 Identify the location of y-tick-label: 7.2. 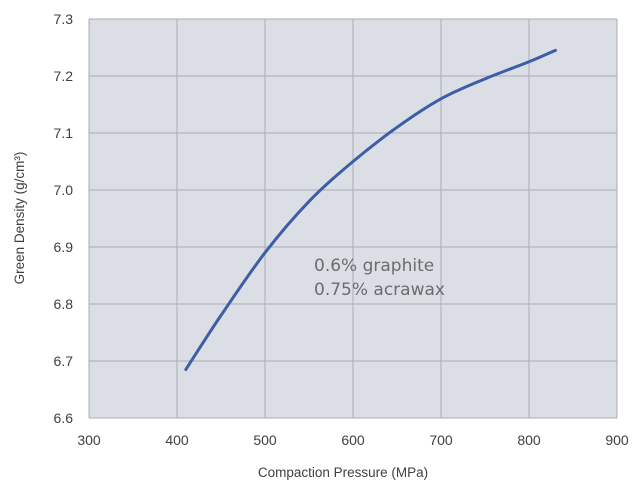
(64, 76).